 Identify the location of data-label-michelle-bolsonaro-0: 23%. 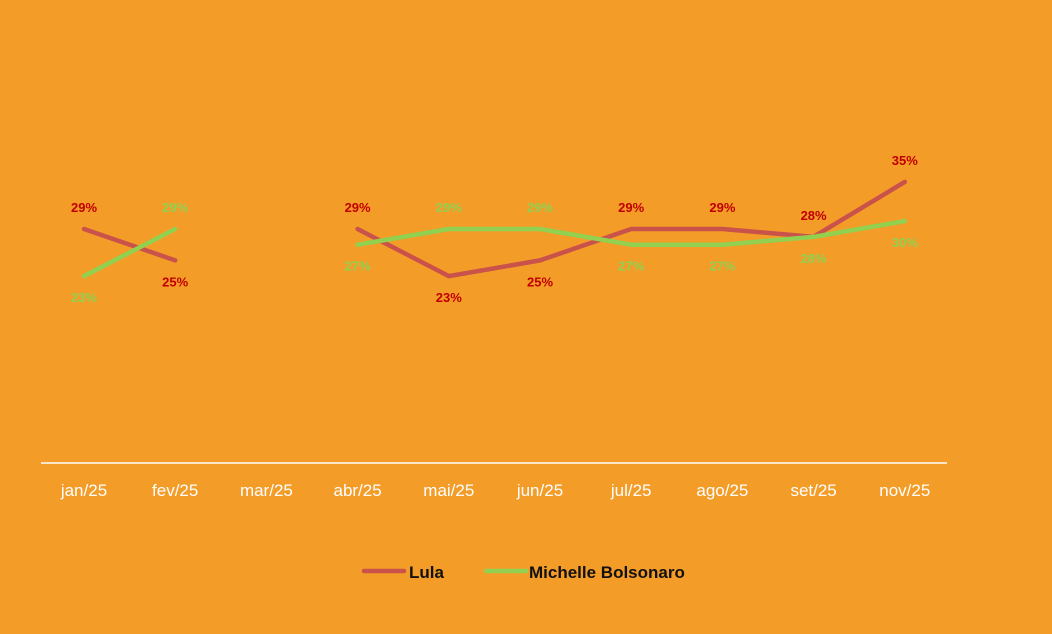
(84, 297).